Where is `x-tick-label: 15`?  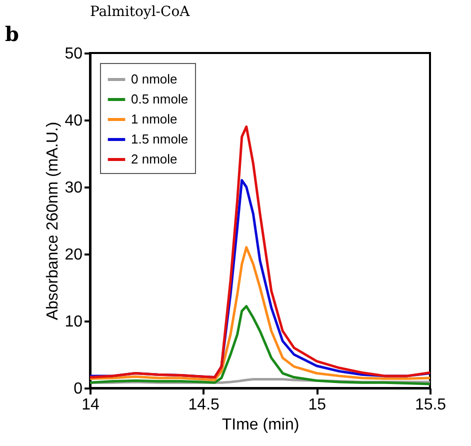
x-tick-label: 15 is located at coordinates (317, 405).